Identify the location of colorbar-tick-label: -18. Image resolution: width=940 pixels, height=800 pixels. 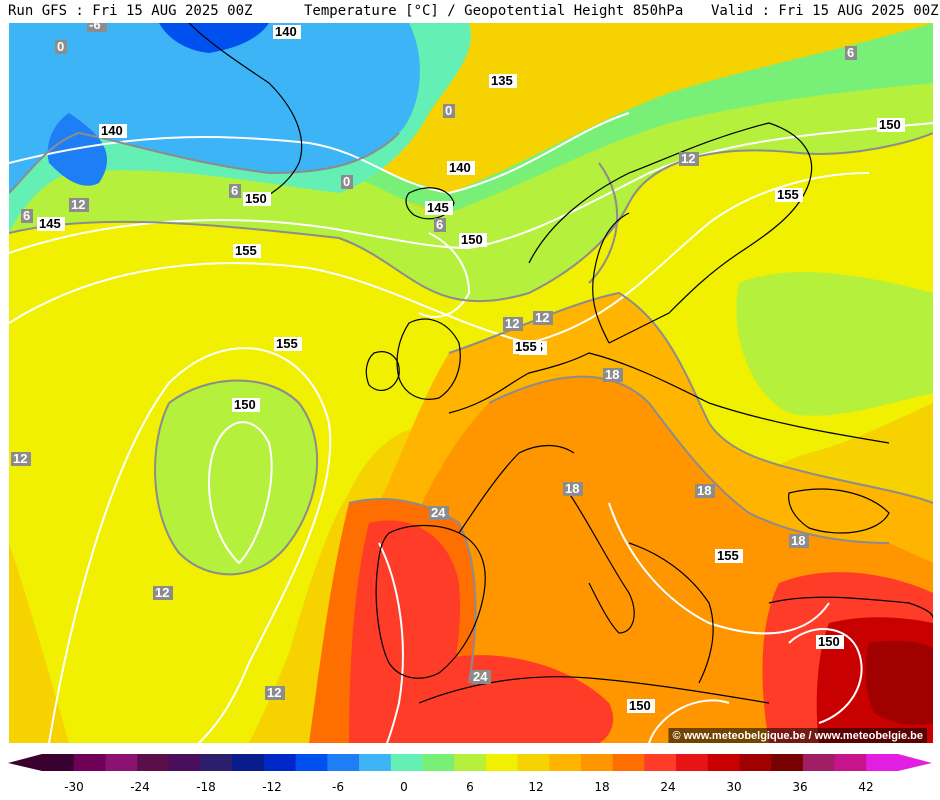
(206, 787).